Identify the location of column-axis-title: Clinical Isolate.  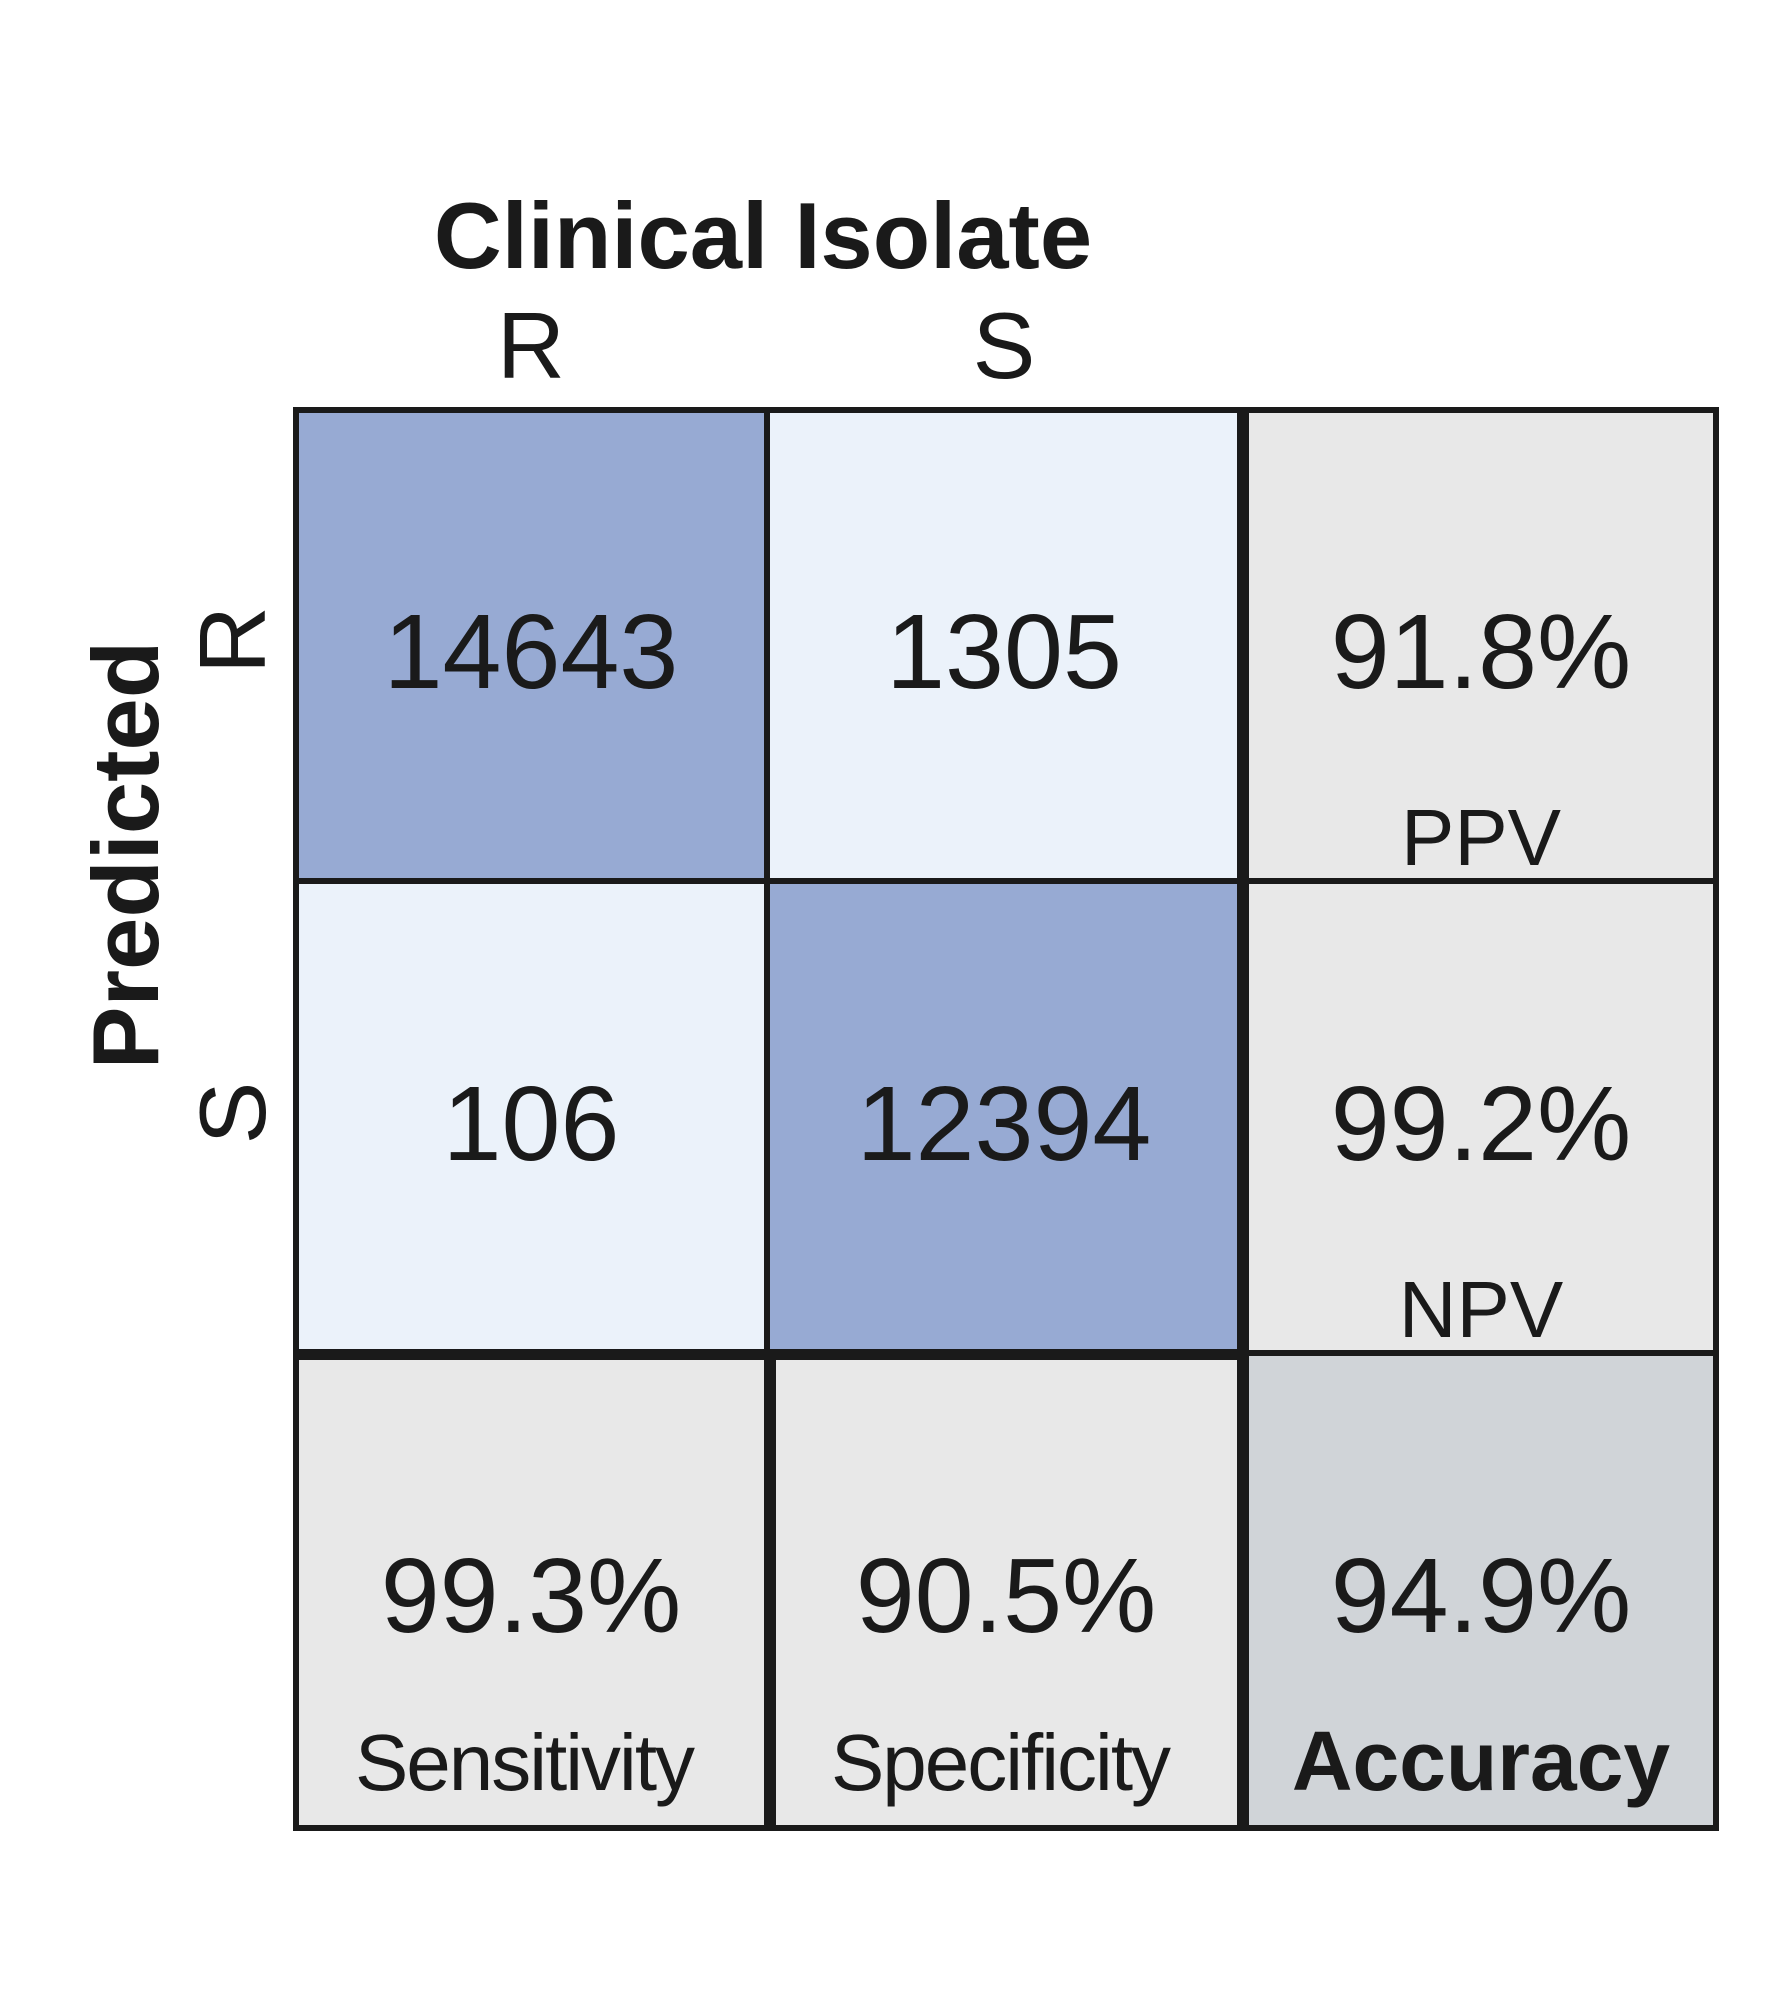
(763, 235).